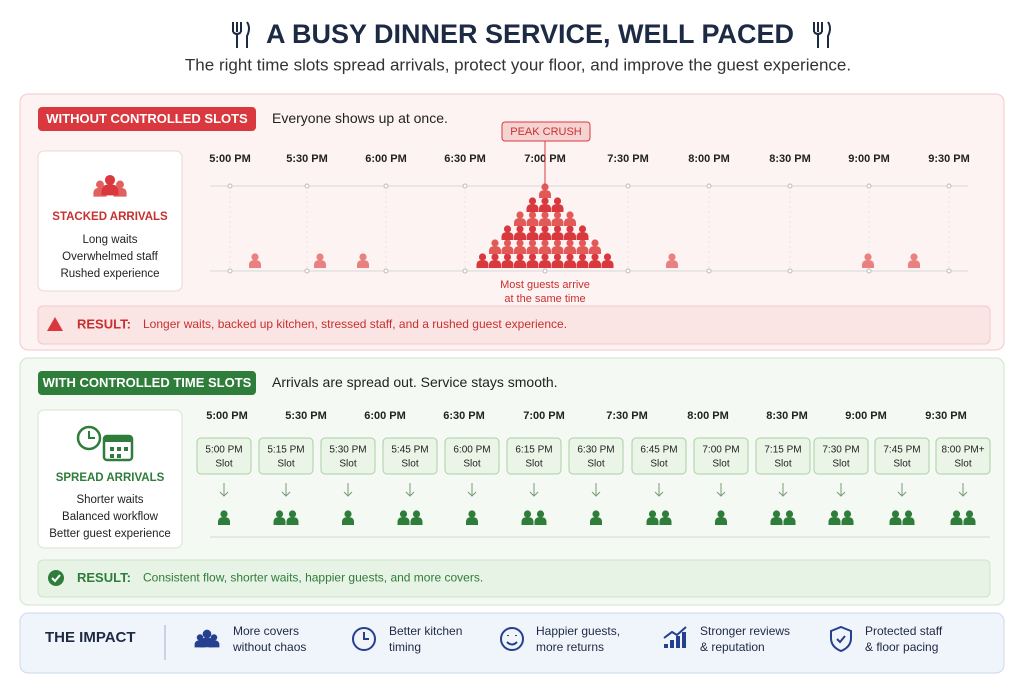 The width and height of the screenshot is (1024, 683). I want to click on time-label: 6:00 PM, so click(385, 416).